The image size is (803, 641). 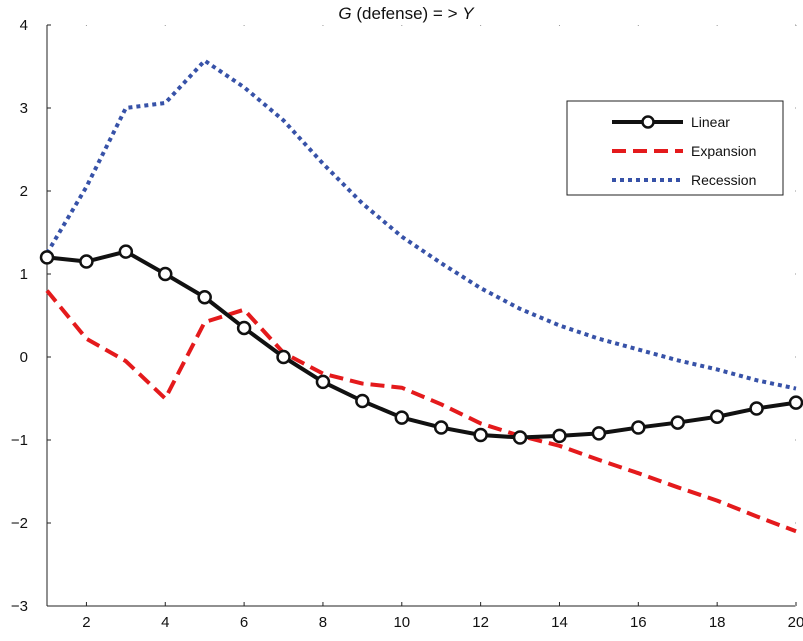 What do you see at coordinates (24, 108) in the screenshot?
I see `y-tick-label: 3` at bounding box center [24, 108].